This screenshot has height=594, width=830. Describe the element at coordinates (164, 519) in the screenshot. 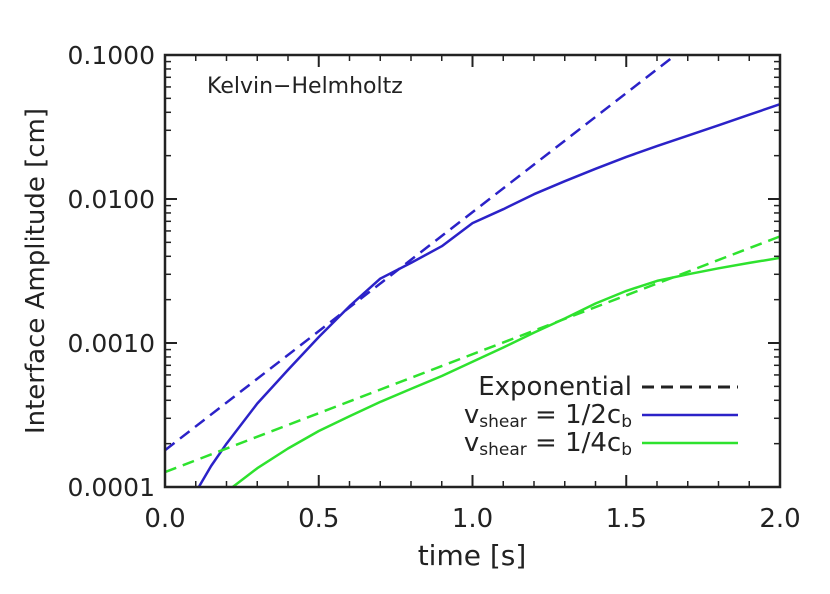

I see `x-tick-label: 0.0` at that location.